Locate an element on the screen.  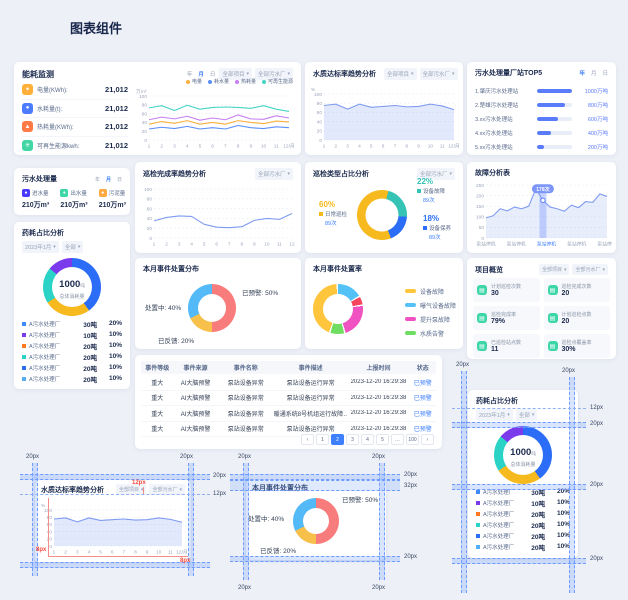
sewage-period-tabs: 年月日 is located at coordinates (108, 179).